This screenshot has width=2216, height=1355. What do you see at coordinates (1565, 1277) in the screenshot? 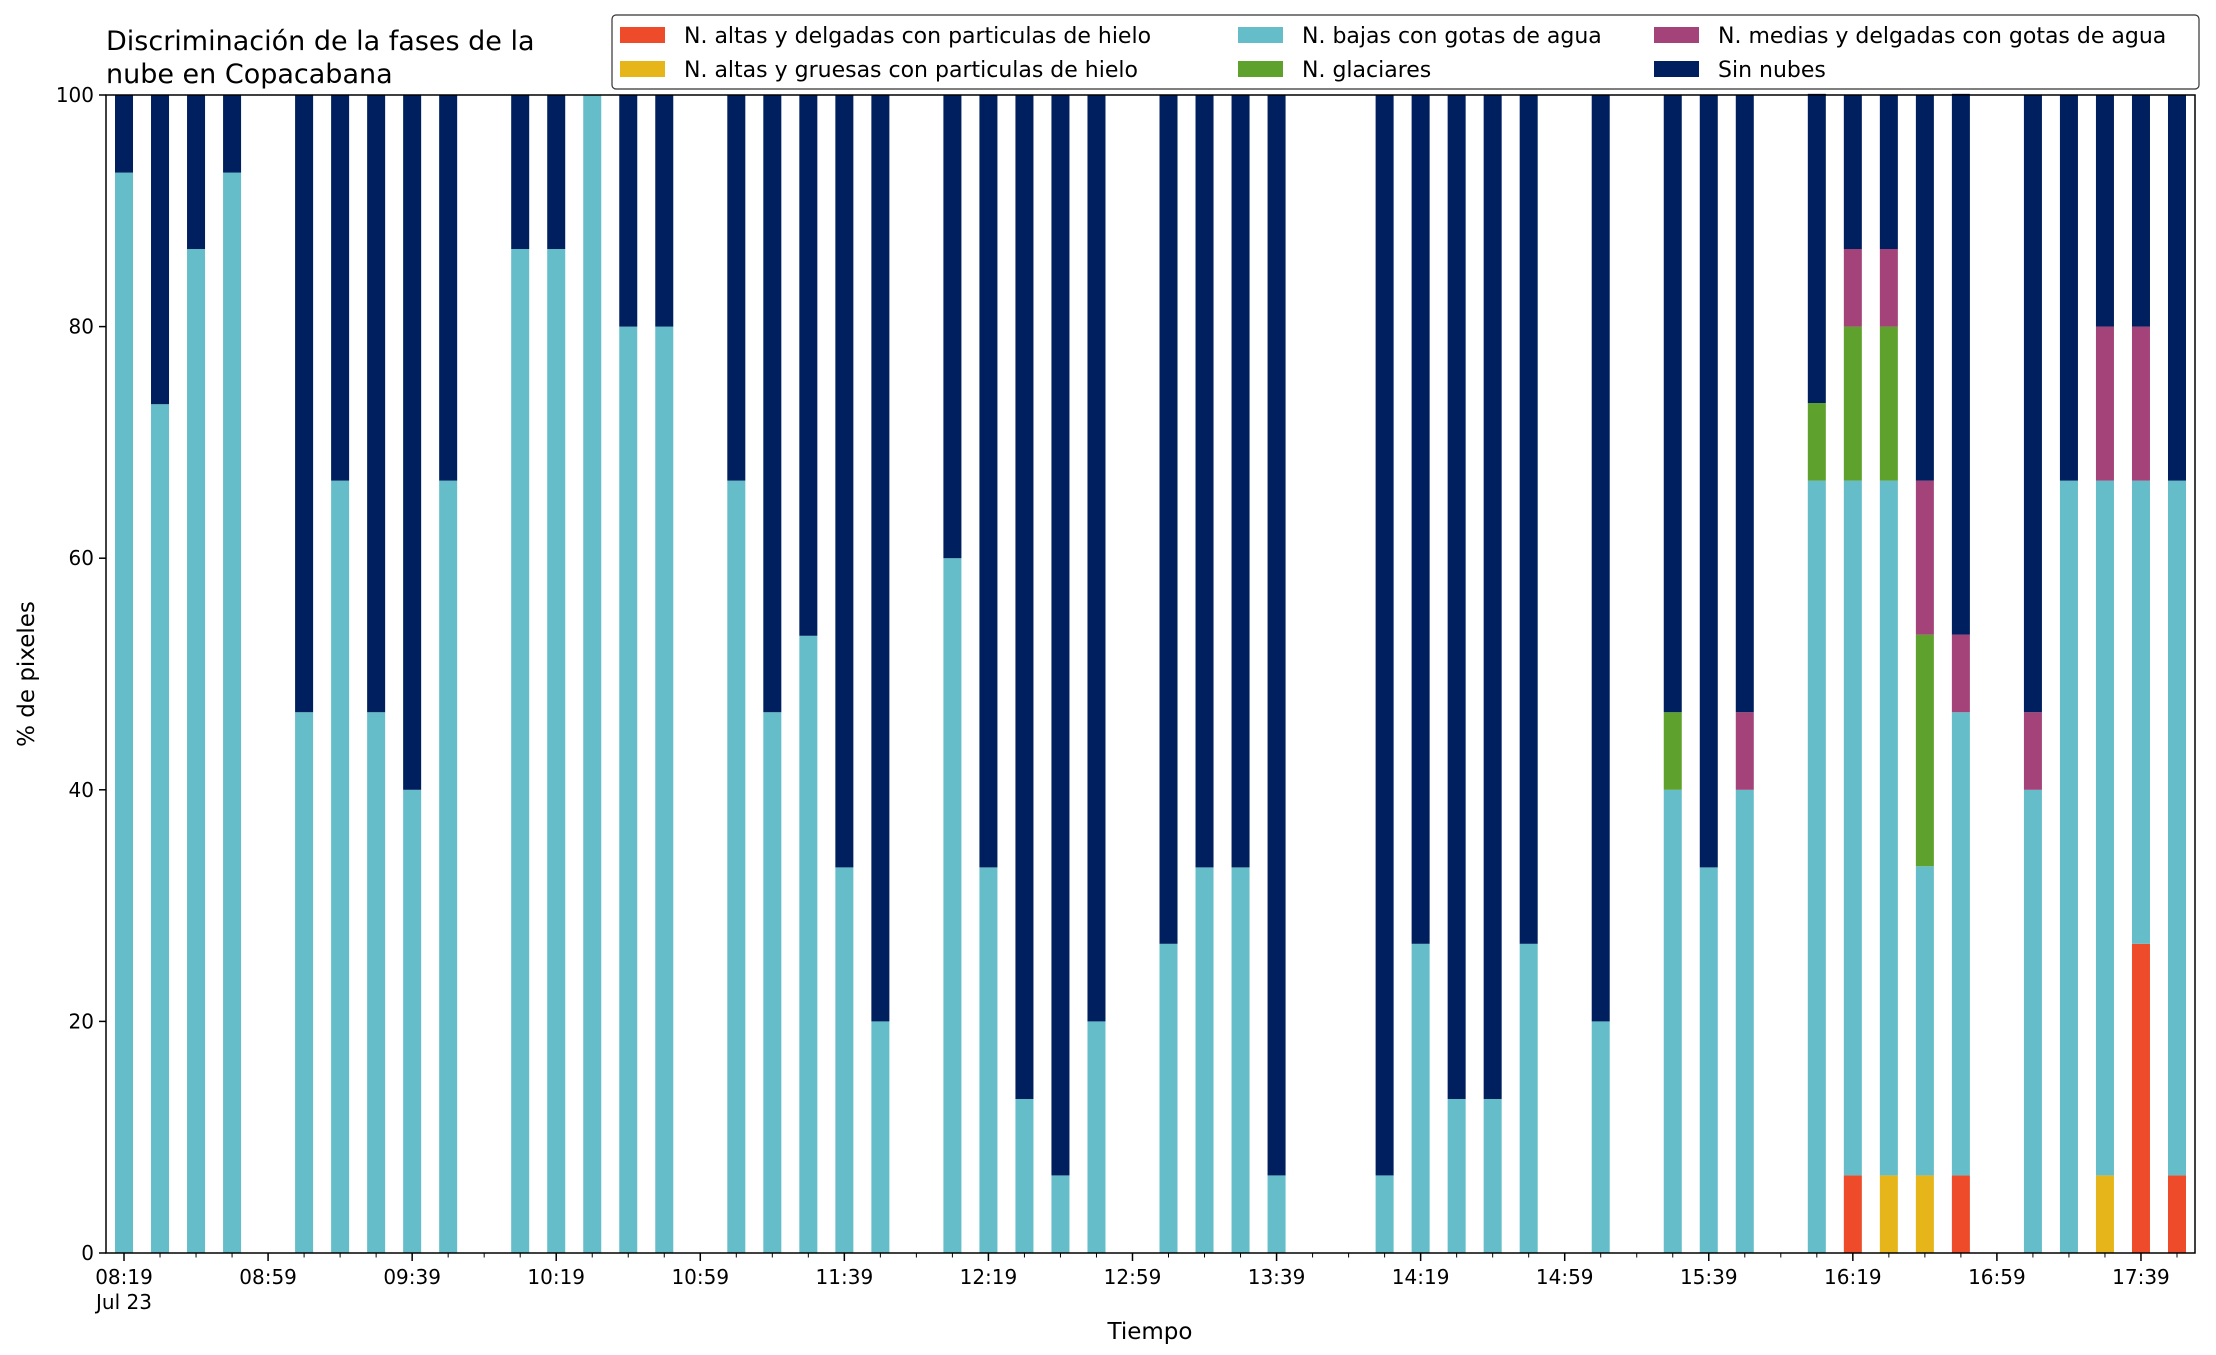
I see `x-tick-label: 14:59` at bounding box center [1565, 1277].